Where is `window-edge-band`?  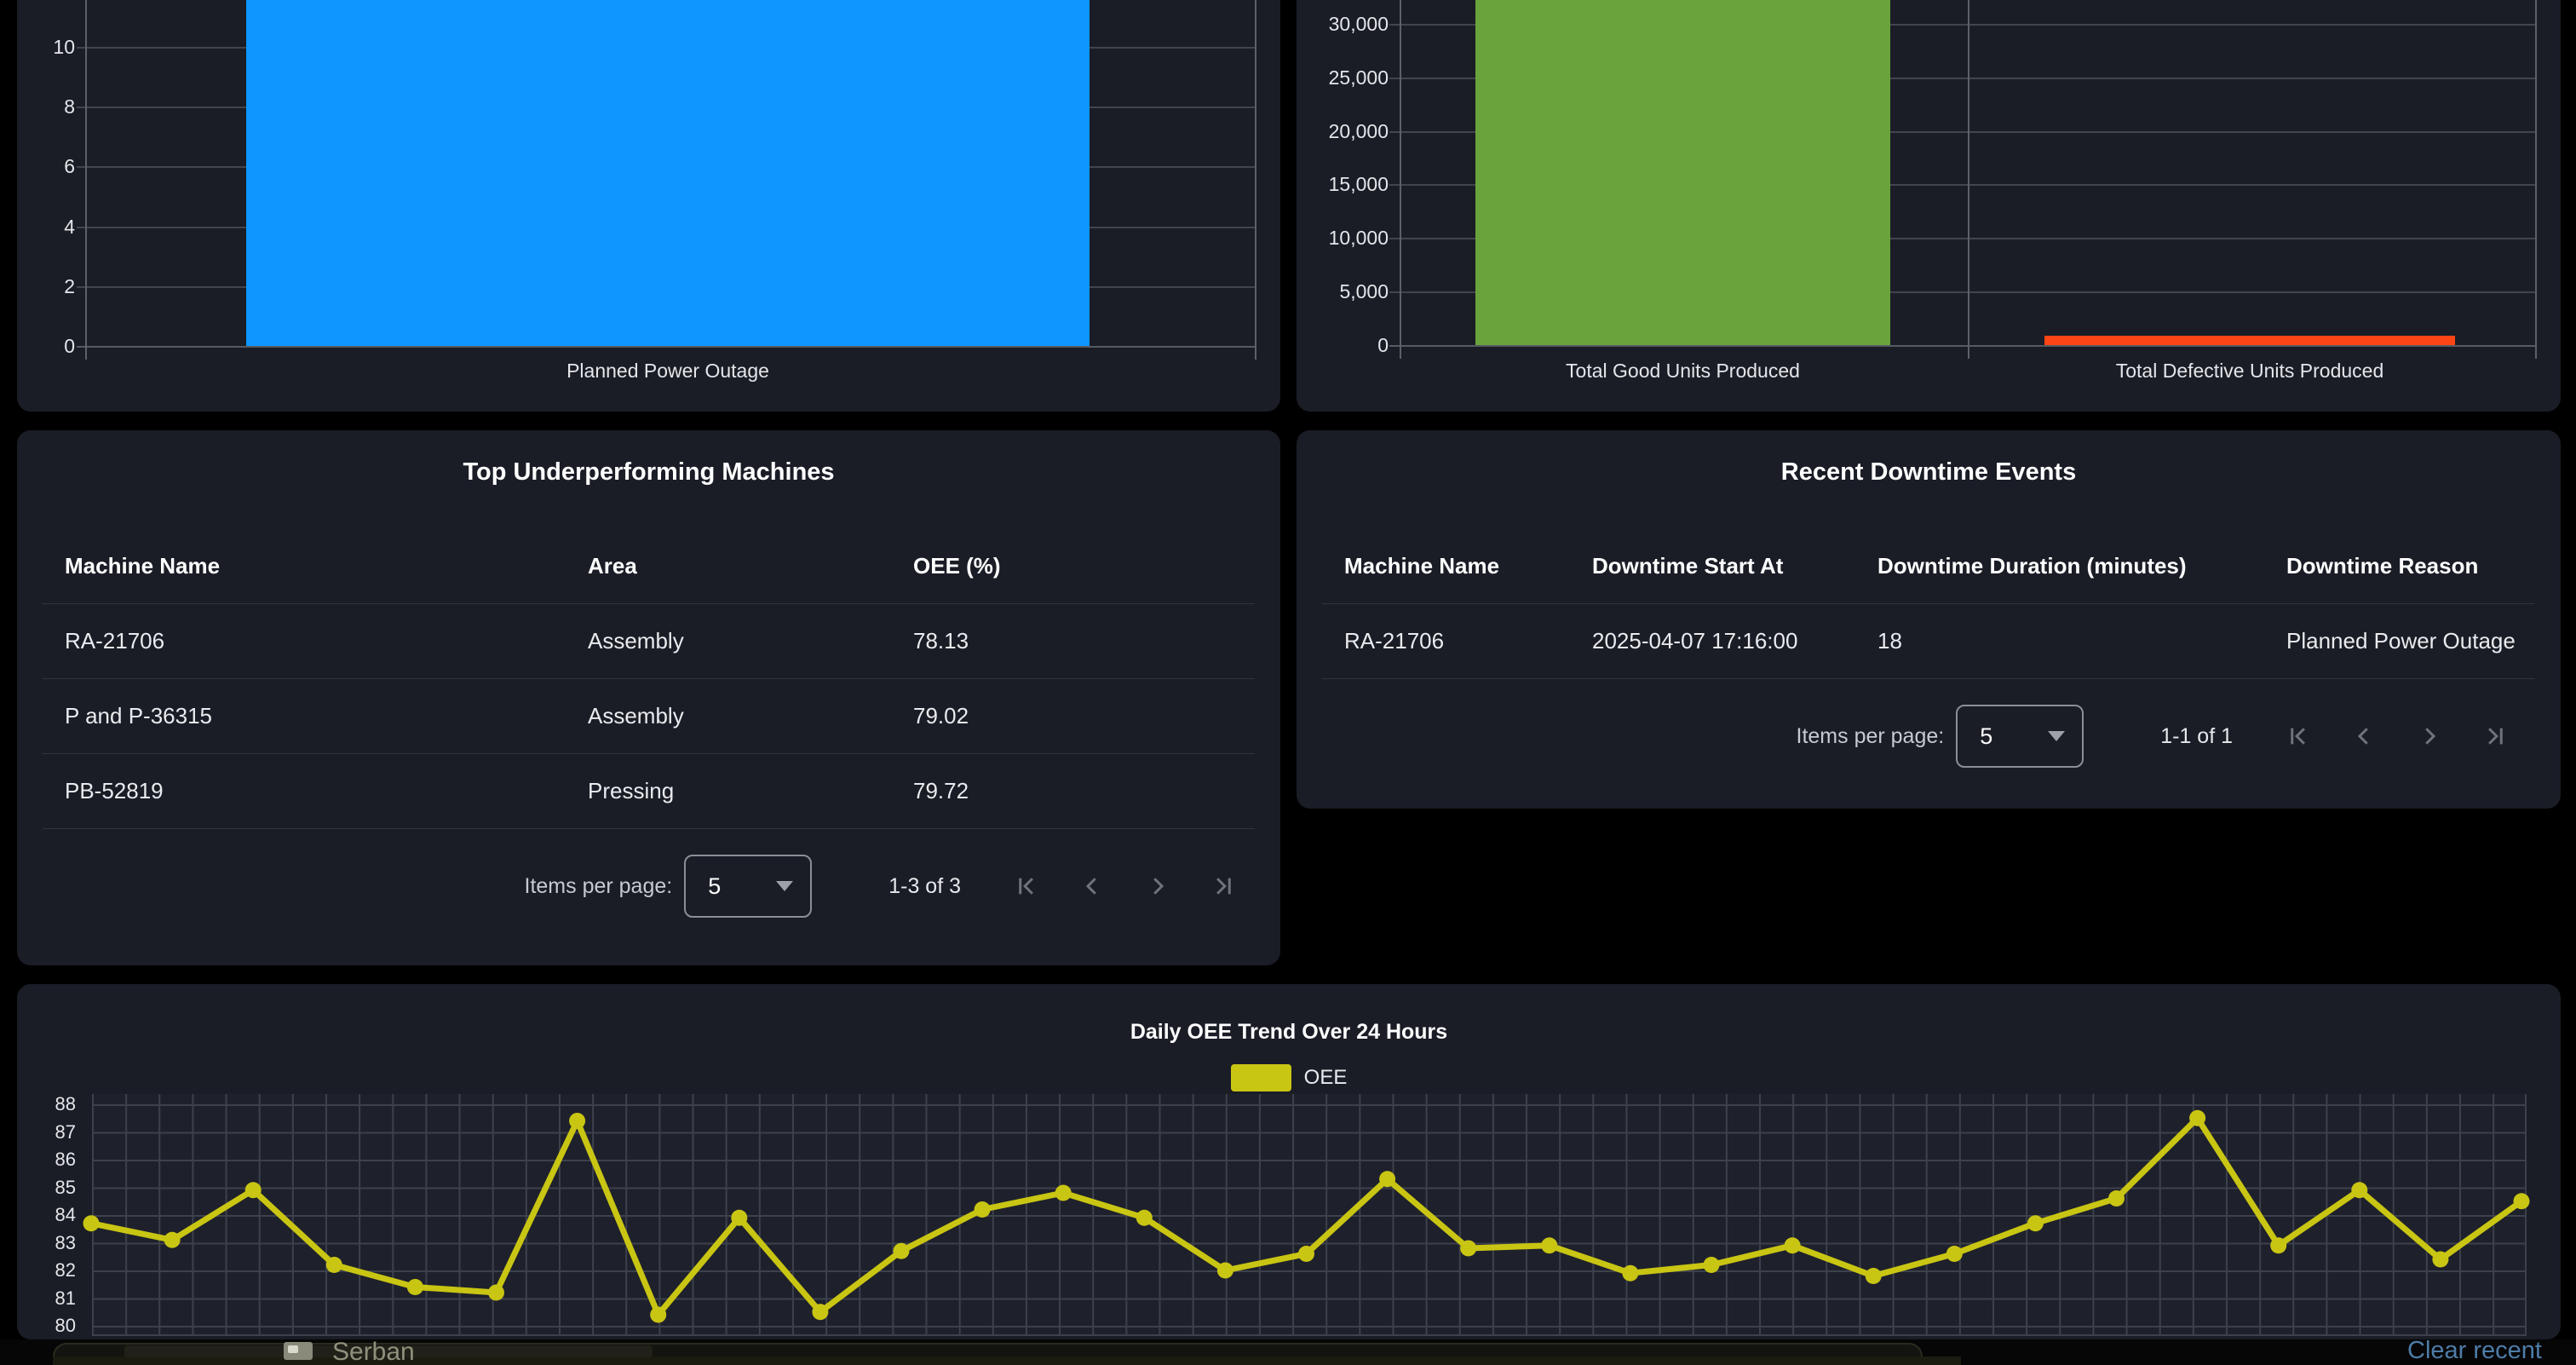
window-edge-band is located at coordinates (1007, 1360).